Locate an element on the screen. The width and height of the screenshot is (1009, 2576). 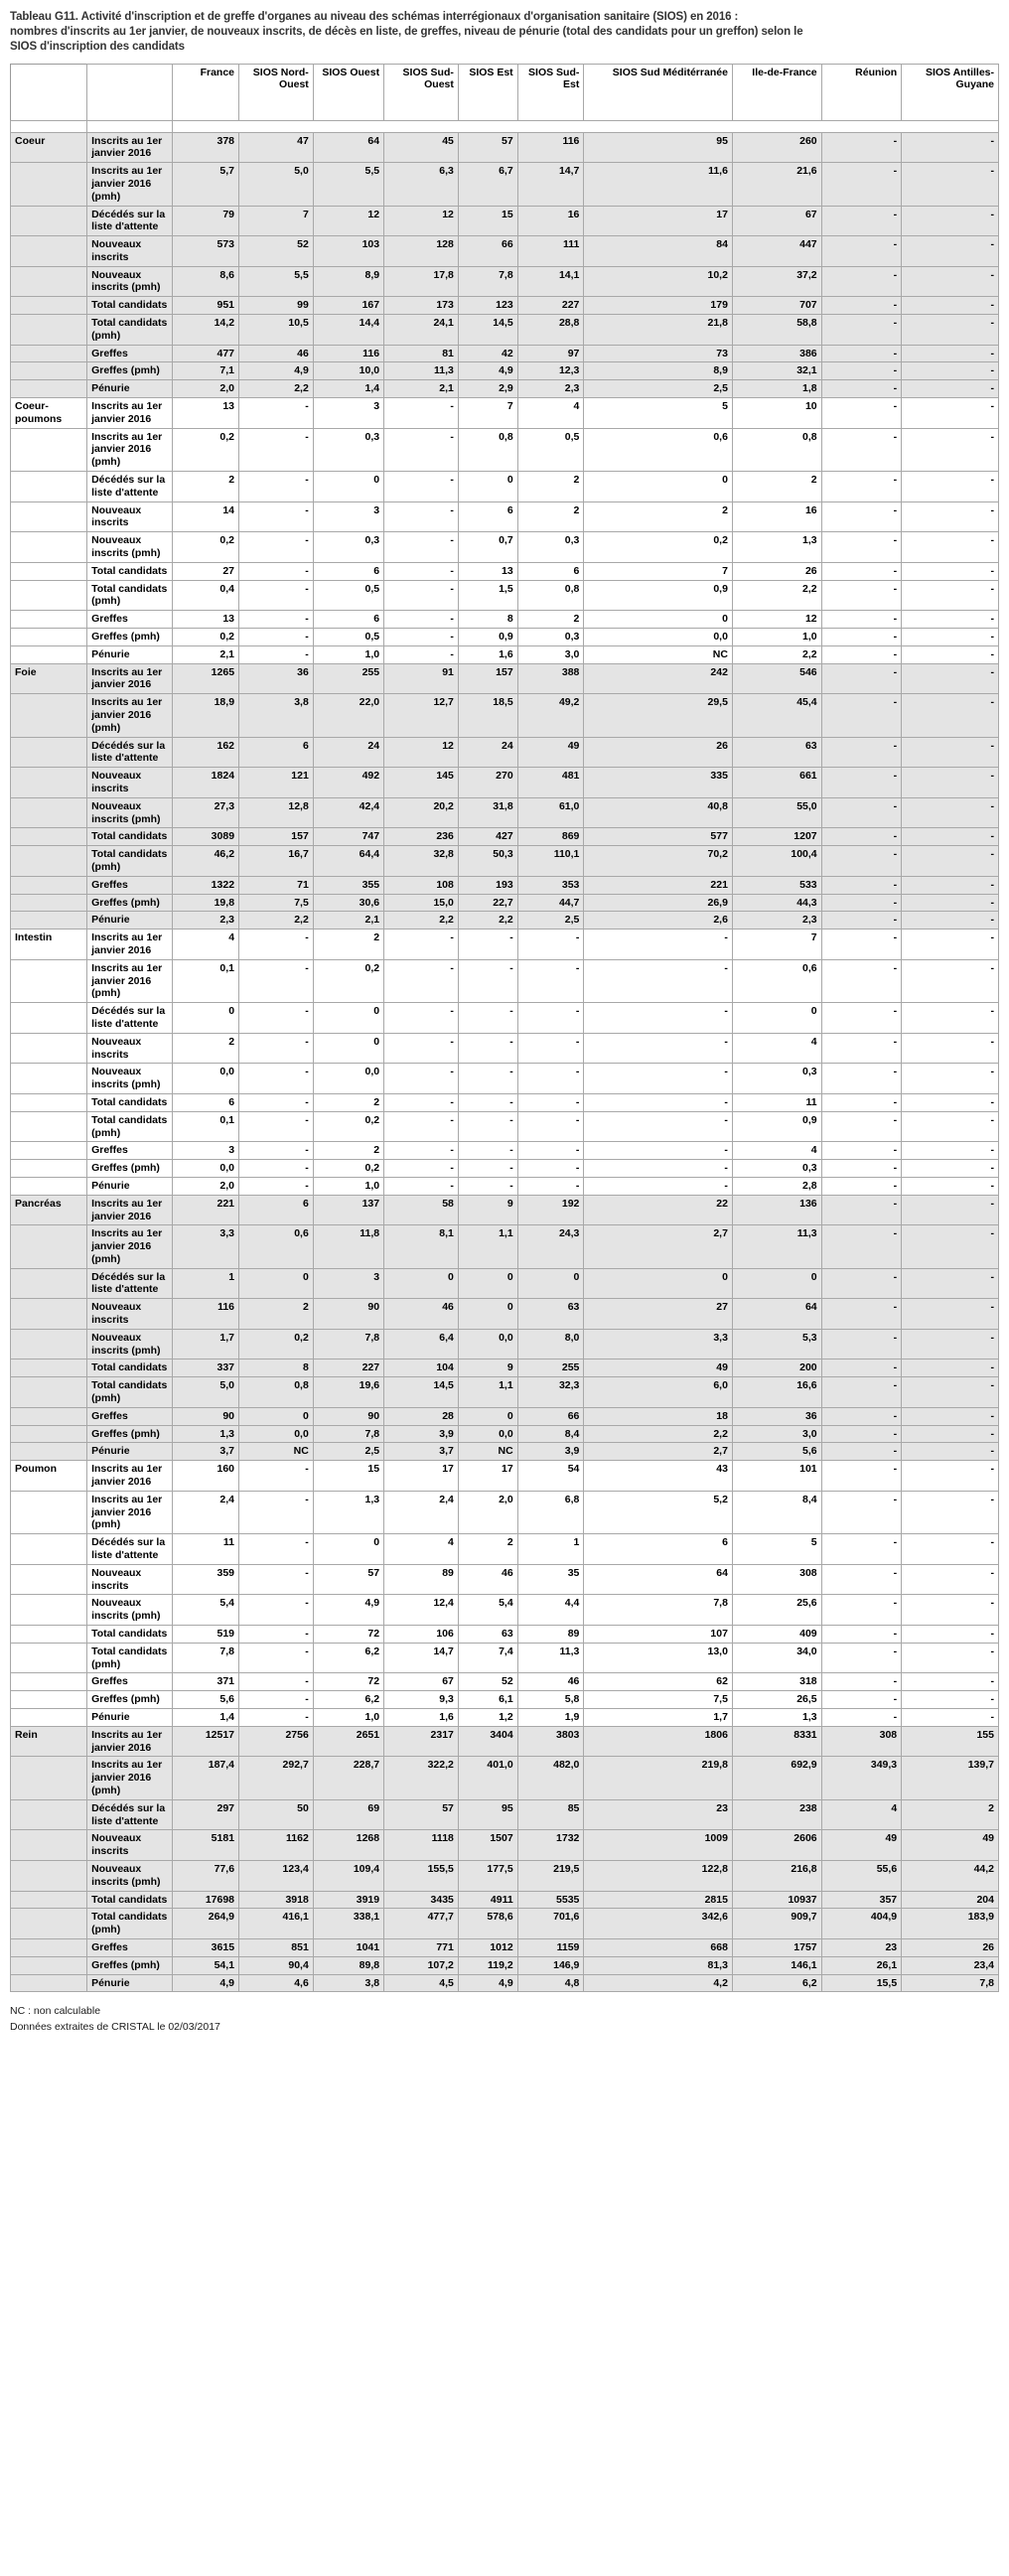
data-cell: 15,0 is located at coordinates (421, 903).